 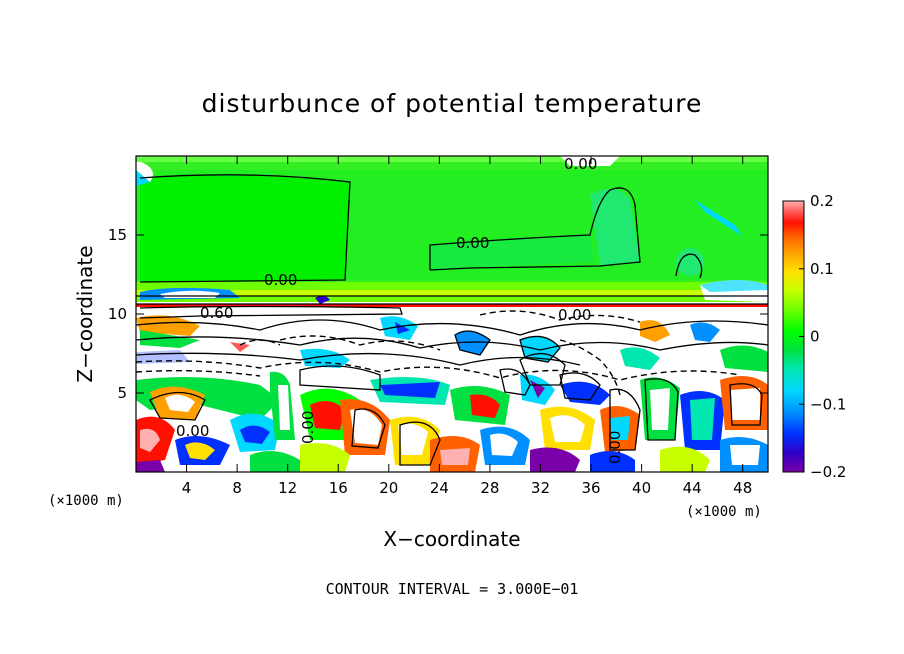 I want to click on x-tick-label: 28, so click(x=489, y=488).